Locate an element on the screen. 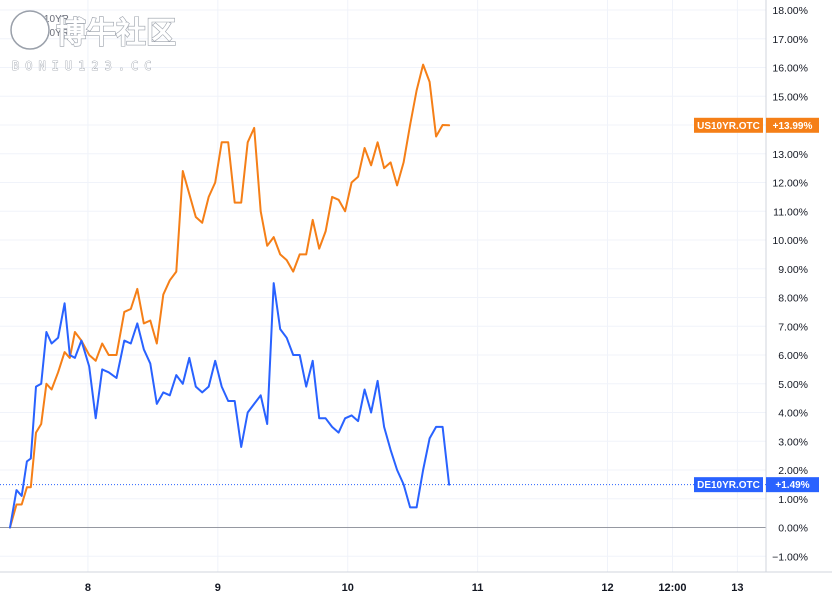 The width and height of the screenshot is (832, 604). y-tick-label: 13.00% is located at coordinates (790, 155).